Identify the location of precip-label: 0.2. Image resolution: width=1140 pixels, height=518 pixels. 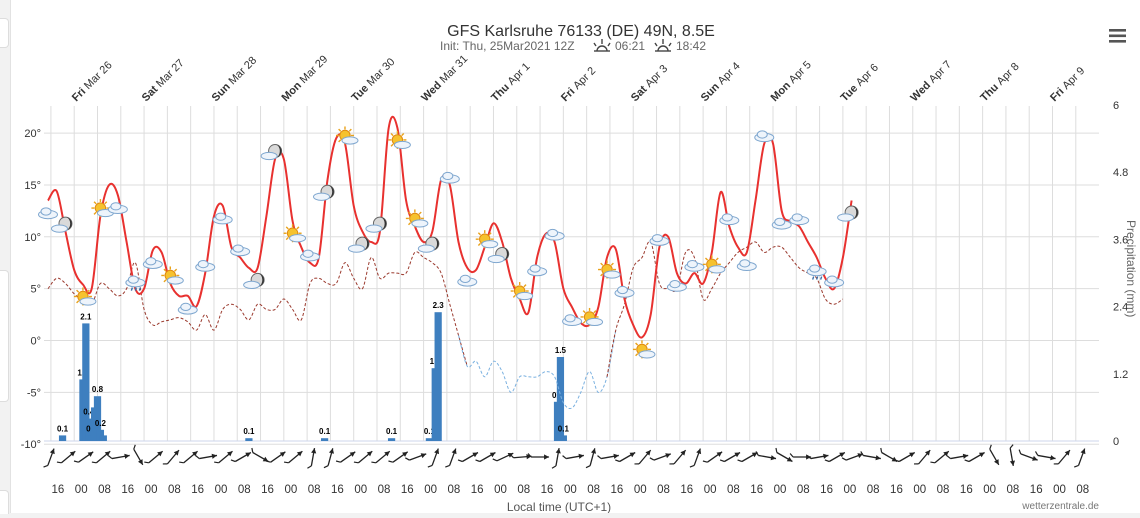
(101, 423).